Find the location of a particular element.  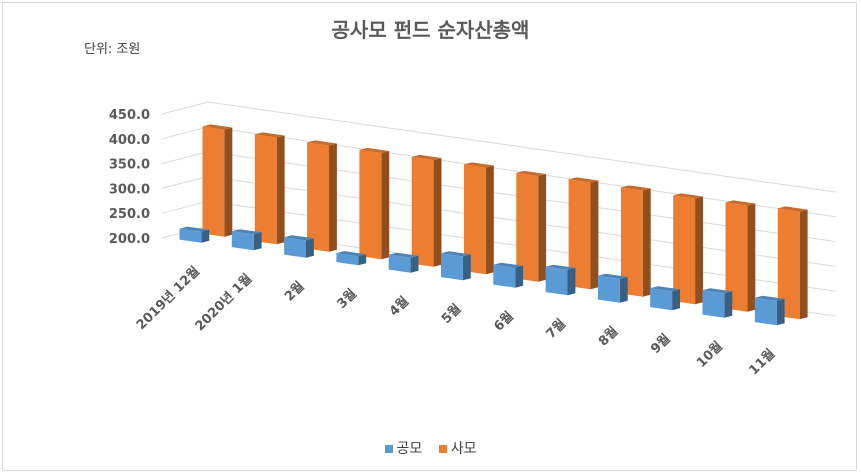

legend-item-gongmo: 공모 is located at coordinates (403, 448).